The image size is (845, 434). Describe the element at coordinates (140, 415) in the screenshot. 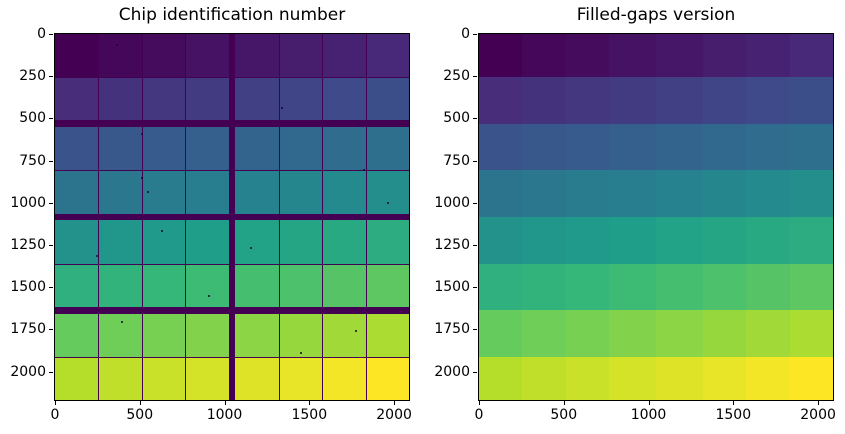

I see `x-tick-label: 500` at that location.